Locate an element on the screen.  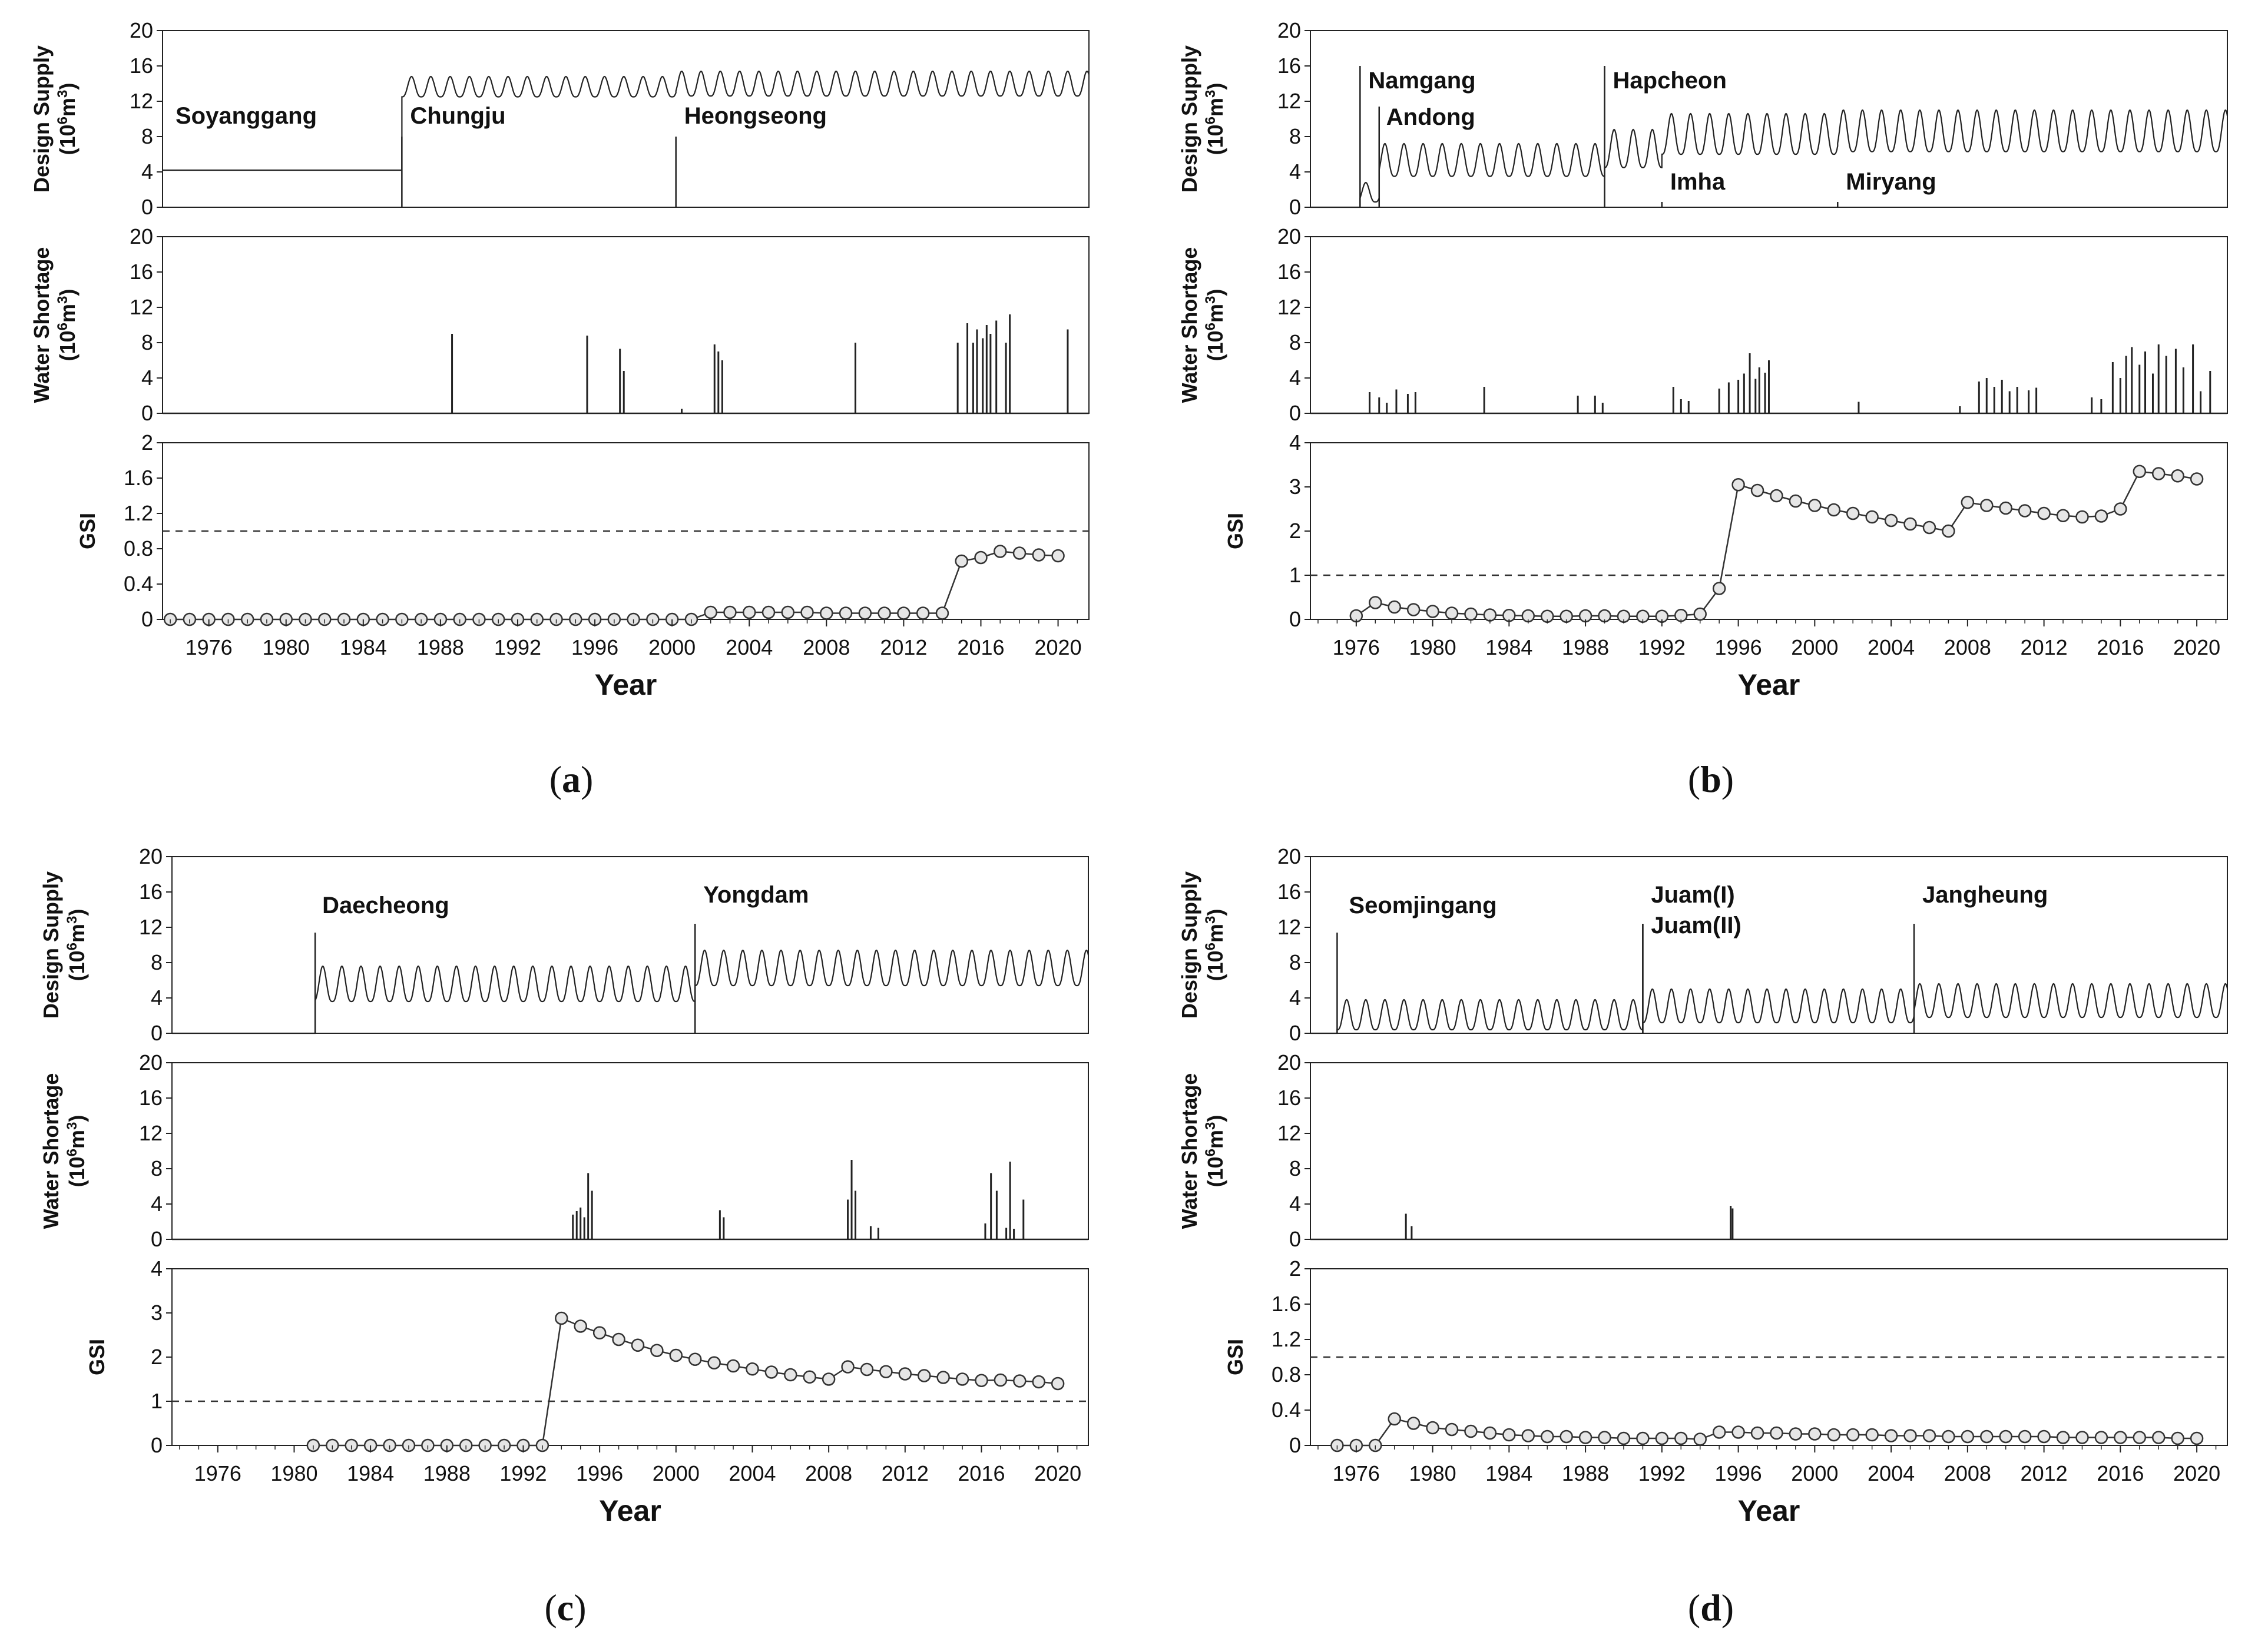
year-tick-label: 2008 is located at coordinates (1967, 647).